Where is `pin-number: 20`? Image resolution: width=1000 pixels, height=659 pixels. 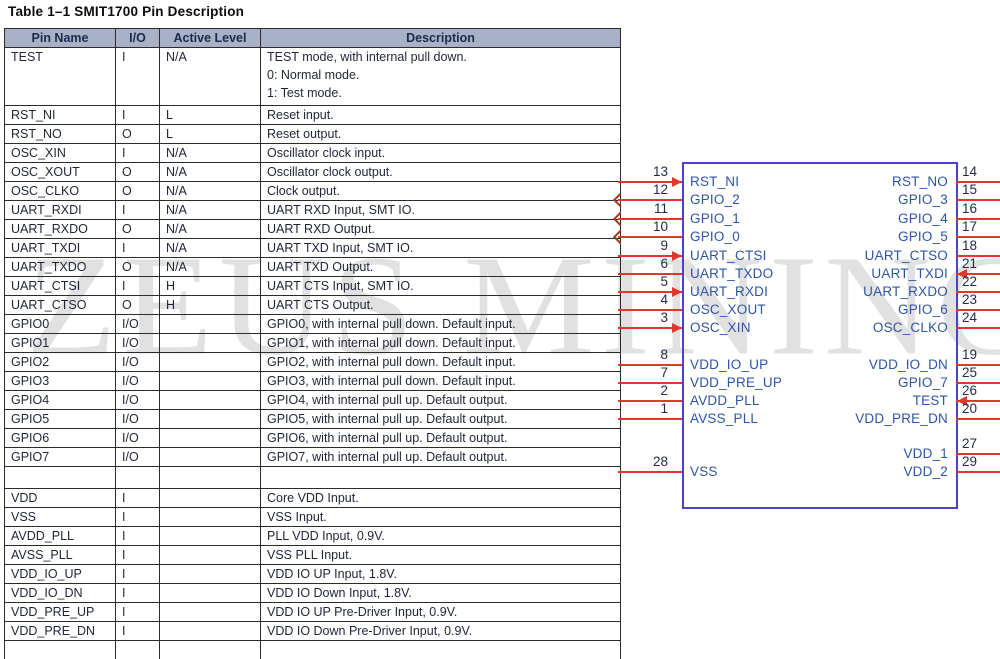 pin-number: 20 is located at coordinates (970, 408).